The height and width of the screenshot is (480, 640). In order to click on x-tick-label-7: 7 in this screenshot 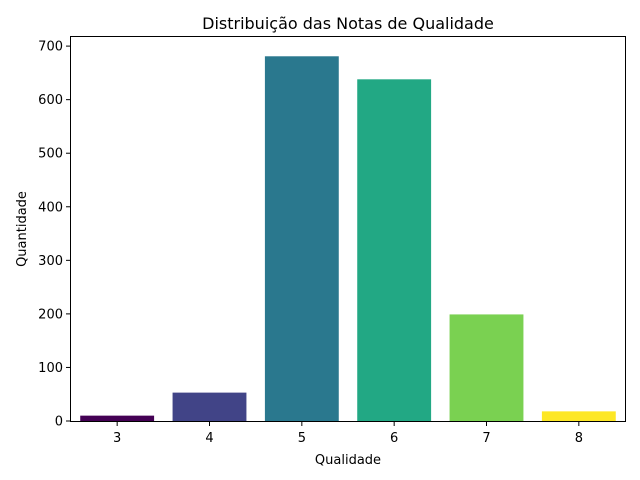, I will do `click(486, 438)`.